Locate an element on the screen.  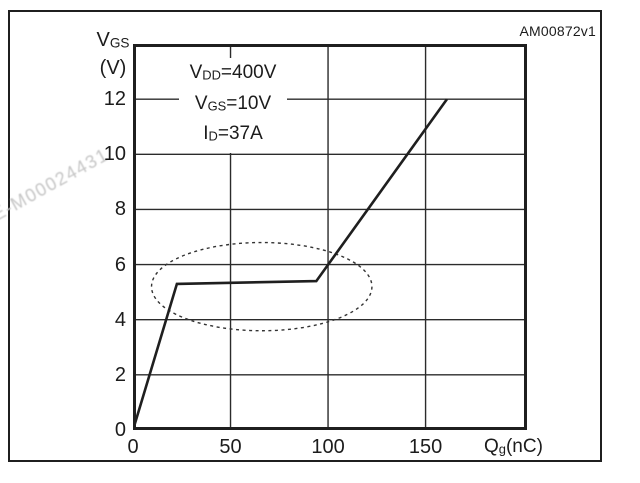
y-axis-symbol-subscript: GS is located at coordinates (119, 43).